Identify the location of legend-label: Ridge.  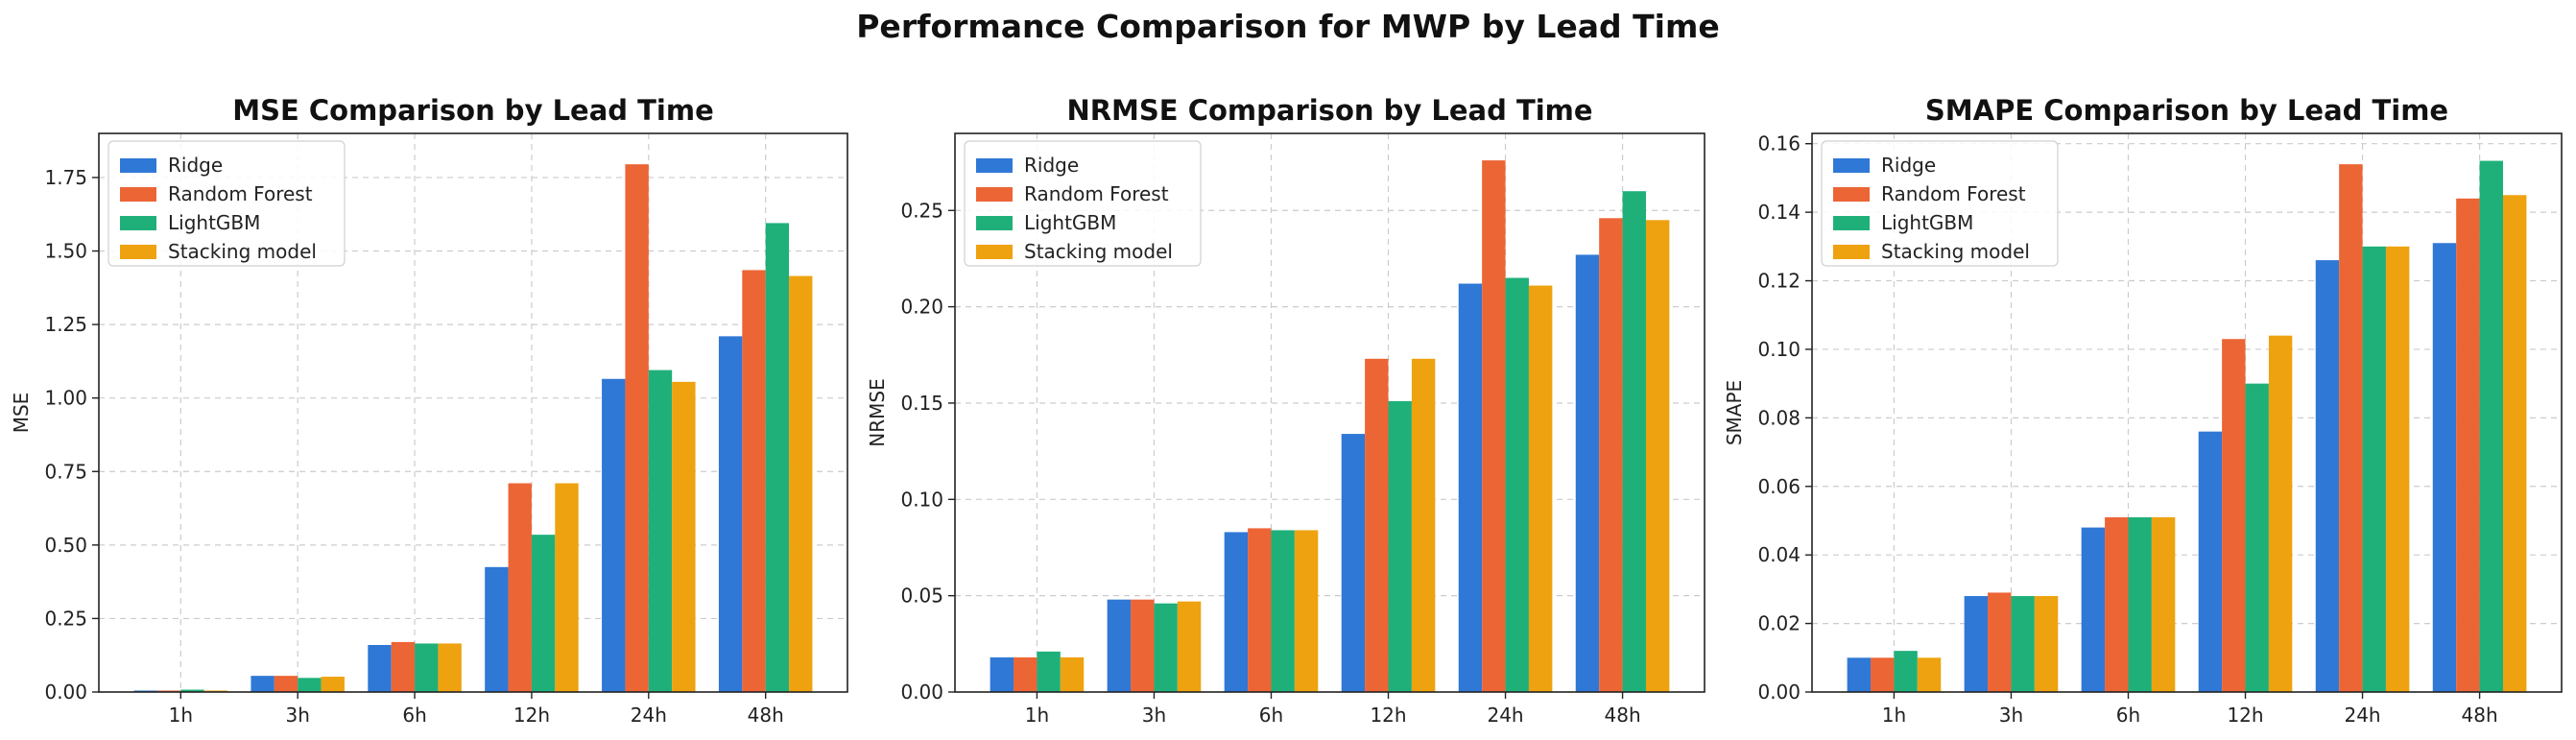
(1908, 165).